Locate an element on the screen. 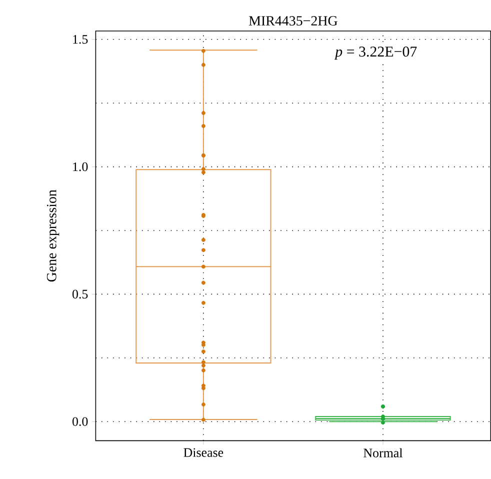  x-tick-label: Normal is located at coordinates (383, 453).